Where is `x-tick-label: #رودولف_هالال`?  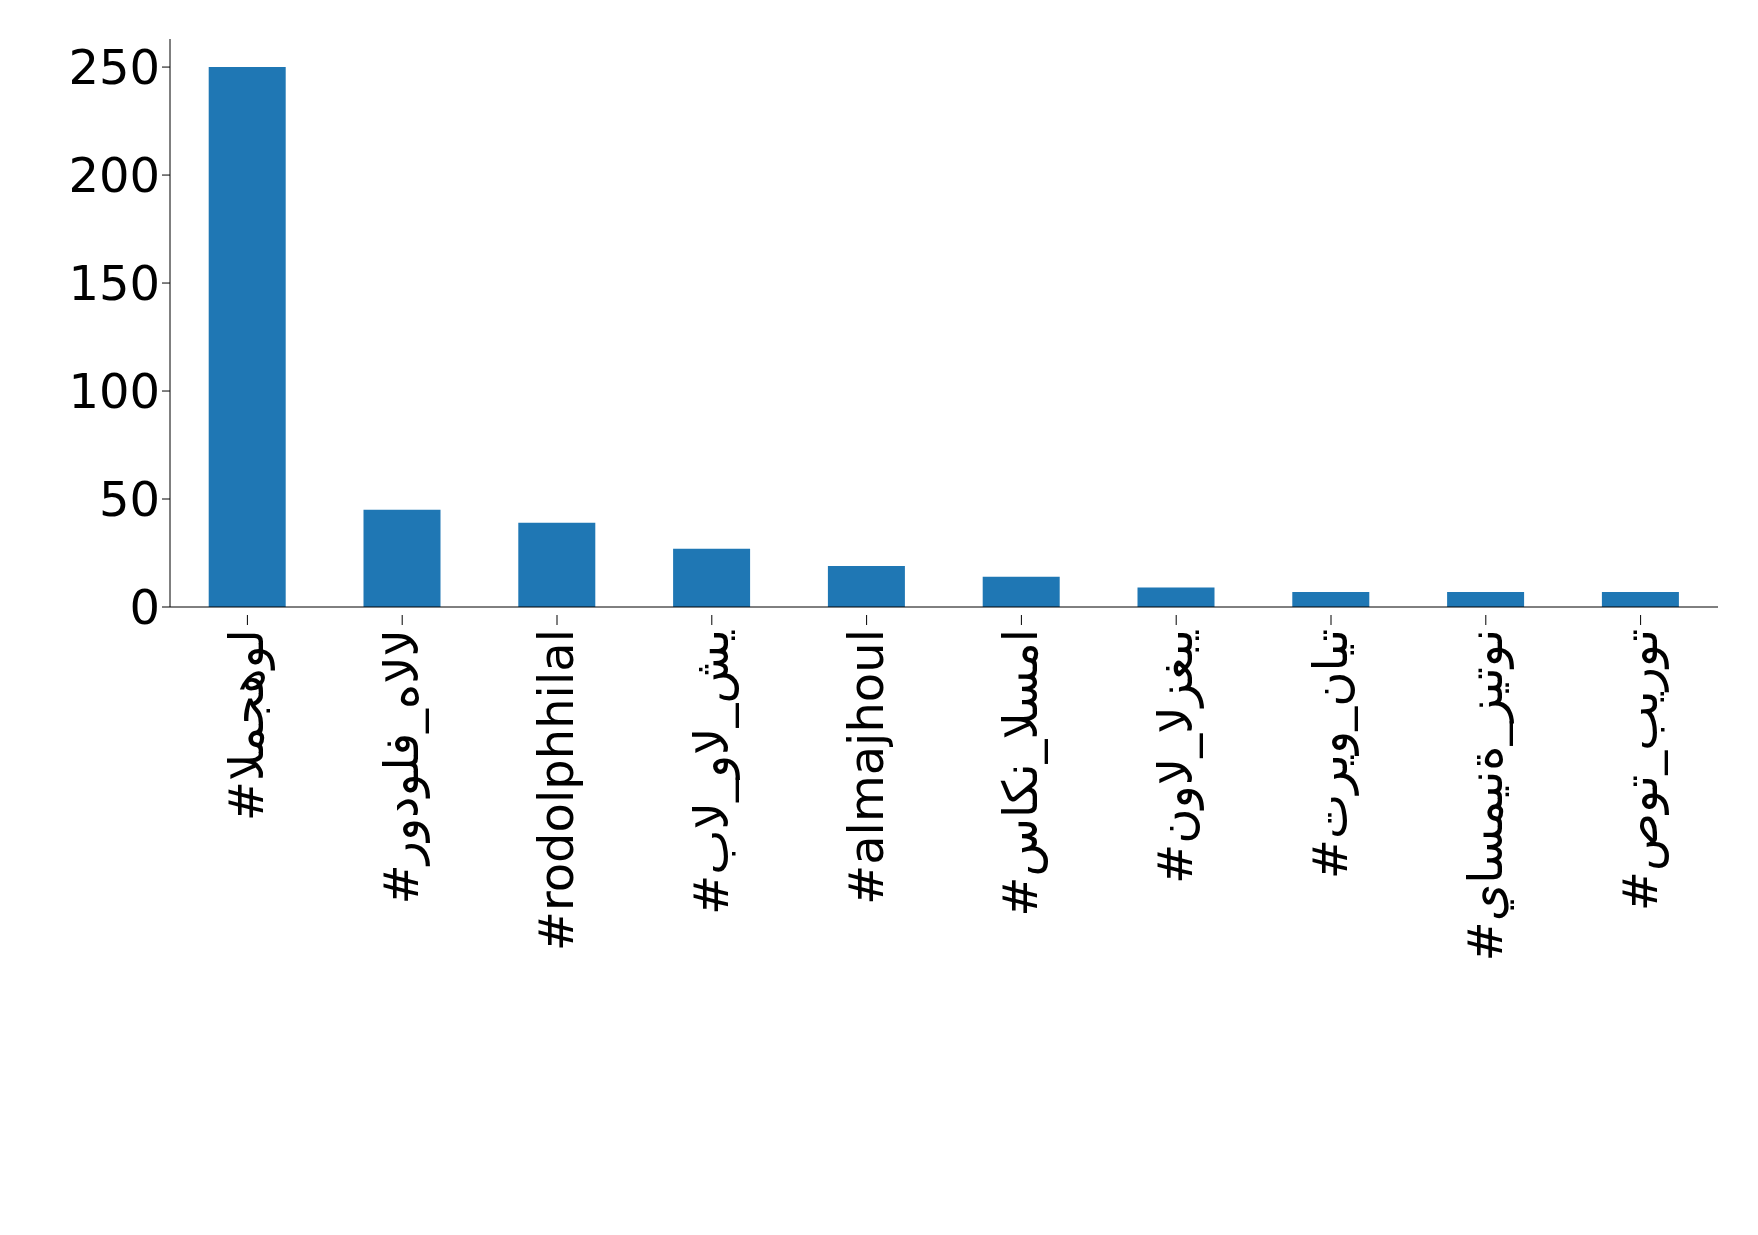 x-tick-label: #رودولف_هالال is located at coordinates (402, 767).